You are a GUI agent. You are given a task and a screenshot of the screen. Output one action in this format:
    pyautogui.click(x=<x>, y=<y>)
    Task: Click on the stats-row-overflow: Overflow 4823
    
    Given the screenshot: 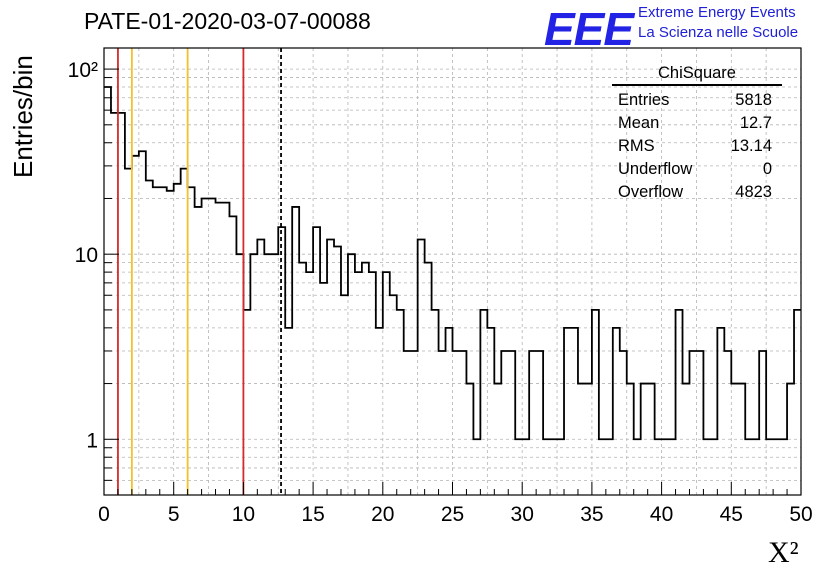 What is the action you would take?
    pyautogui.click(x=697, y=192)
    